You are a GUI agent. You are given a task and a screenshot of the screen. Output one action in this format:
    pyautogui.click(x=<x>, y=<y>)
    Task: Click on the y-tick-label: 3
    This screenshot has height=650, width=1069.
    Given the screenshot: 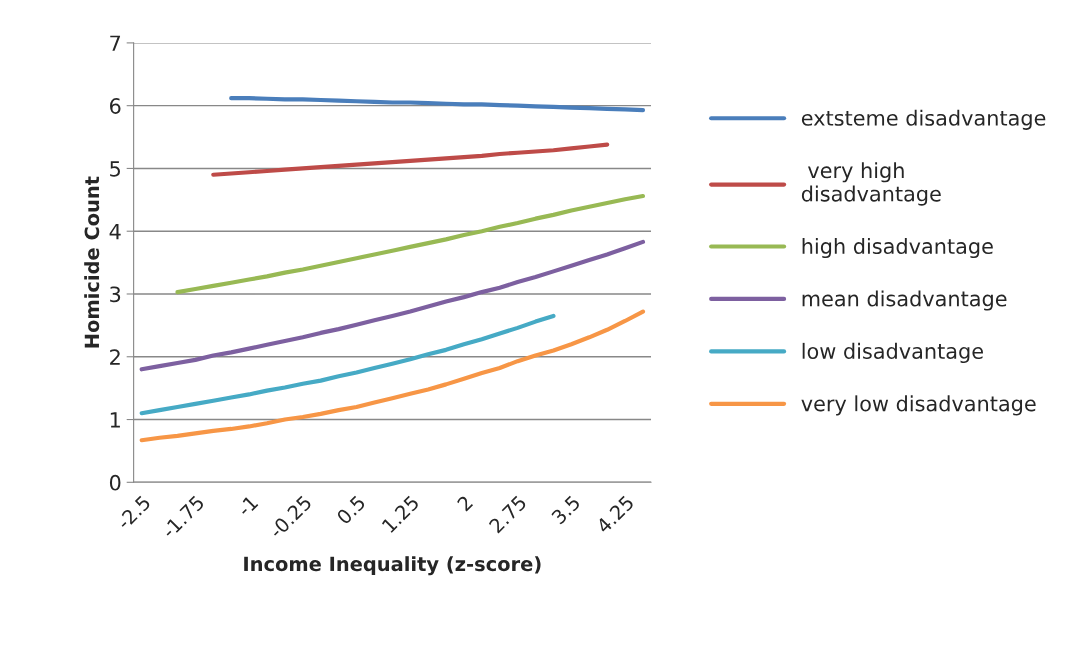 What is the action you would take?
    pyautogui.click(x=115, y=294)
    